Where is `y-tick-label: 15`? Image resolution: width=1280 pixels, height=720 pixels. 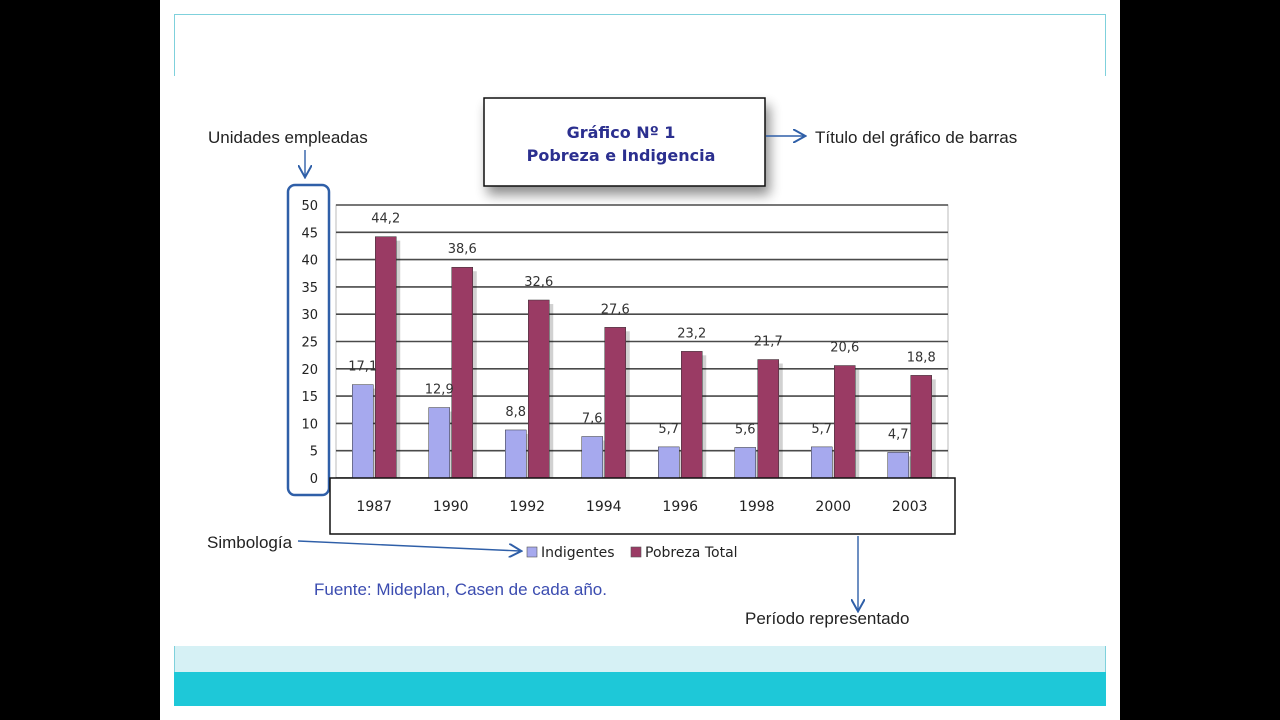 y-tick-label: 15 is located at coordinates (309, 397).